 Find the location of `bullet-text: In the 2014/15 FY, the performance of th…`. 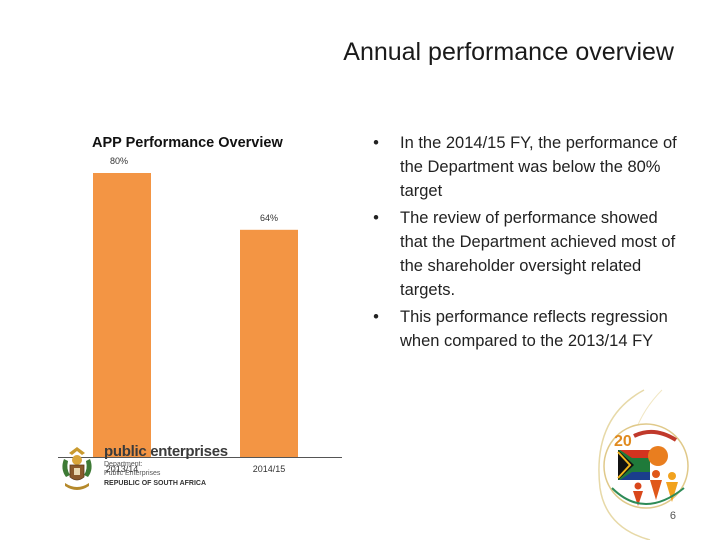

bullet-text: In the 2014/15 FY, the performance of th… is located at coordinates (538, 167).